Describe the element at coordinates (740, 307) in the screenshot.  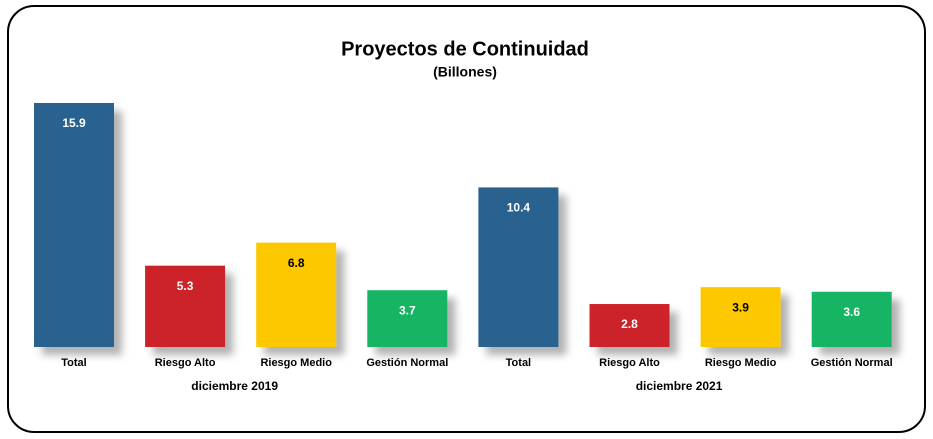
I see `value-label: 3.9` at that location.